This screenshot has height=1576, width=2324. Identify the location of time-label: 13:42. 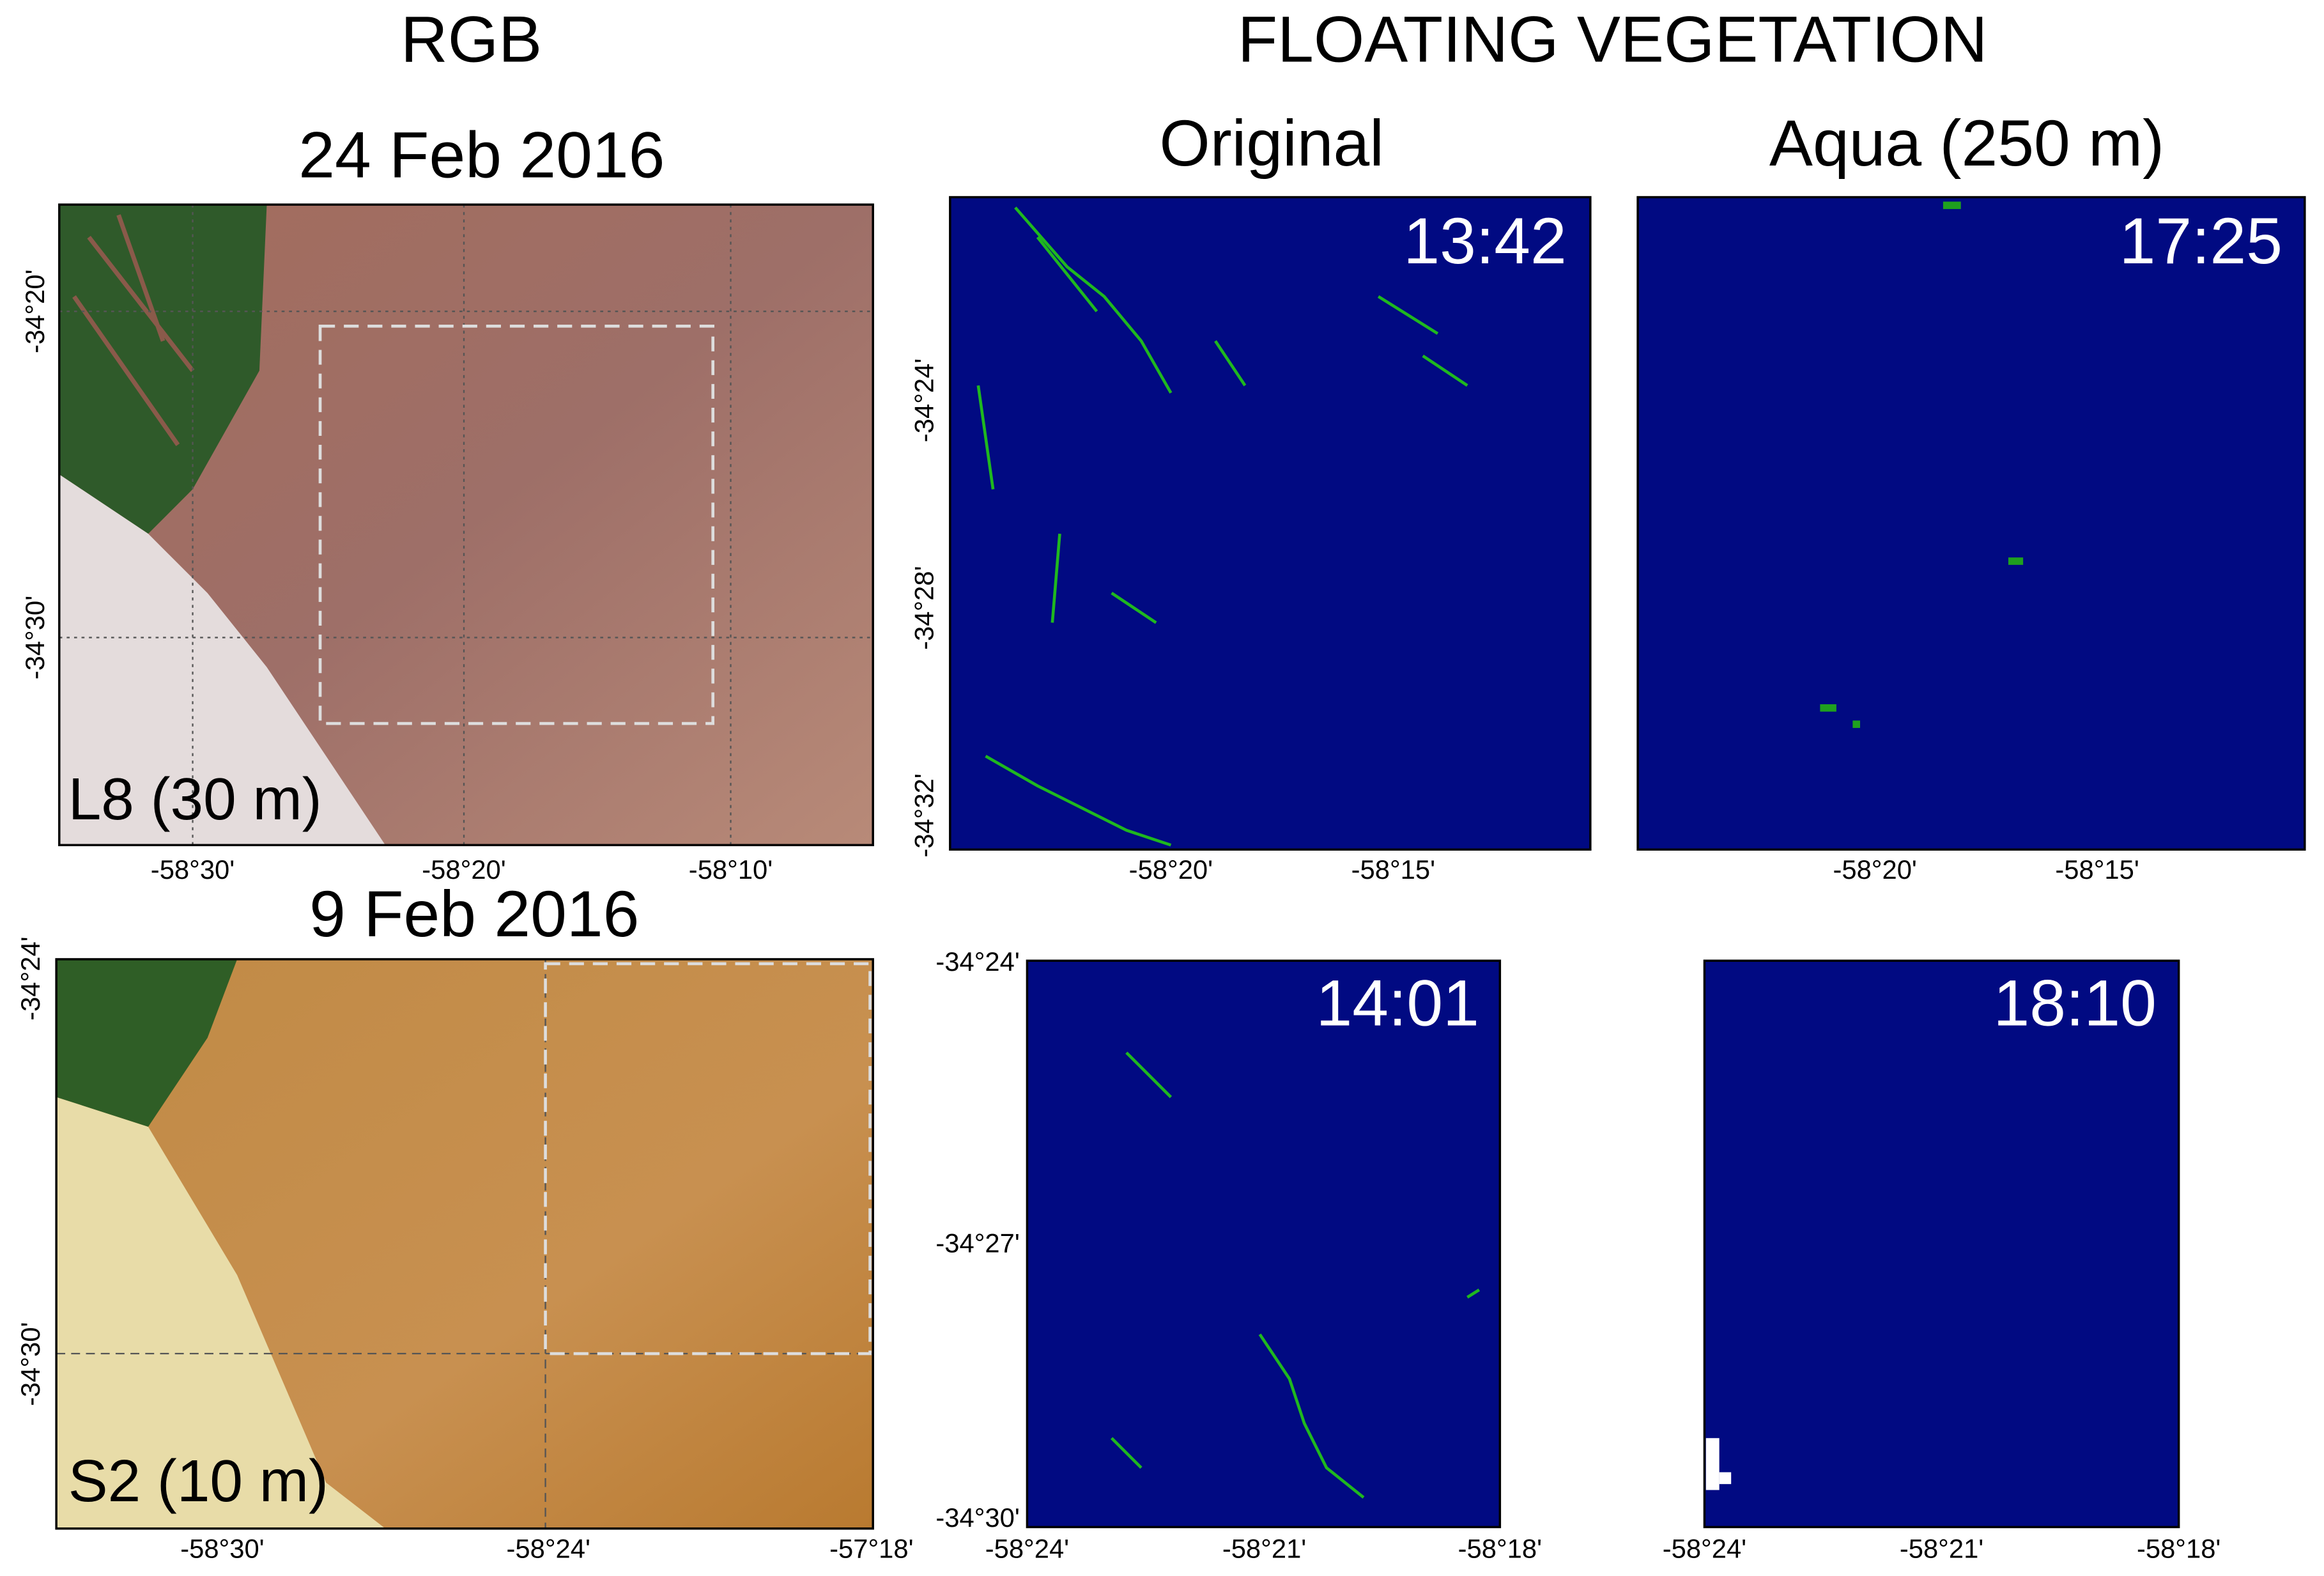
(1484, 241).